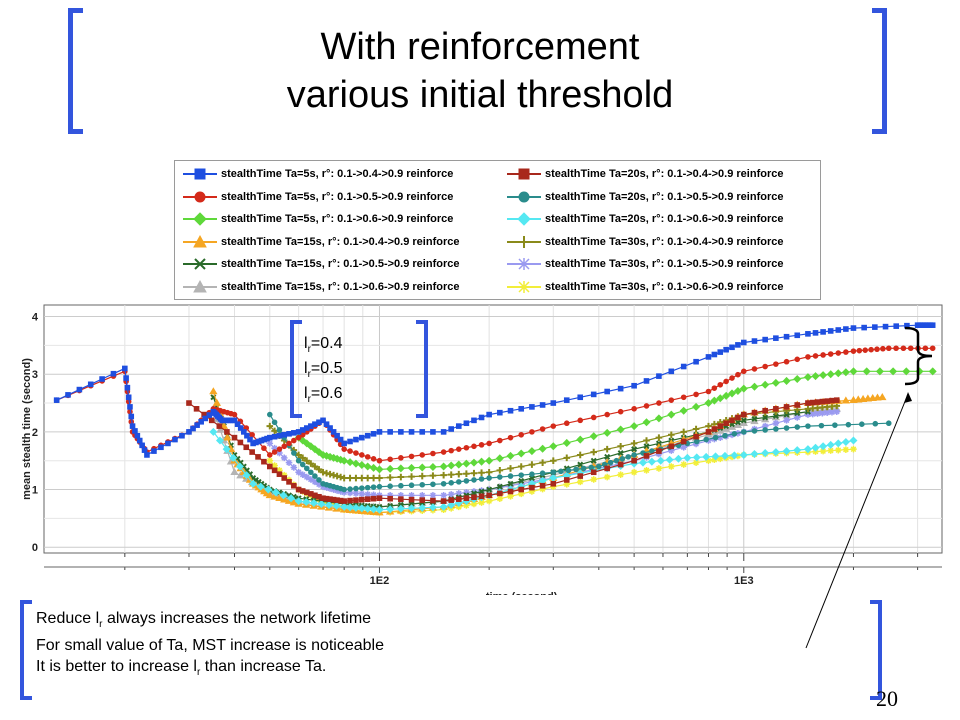 The image size is (960, 720). What do you see at coordinates (323, 345) in the screenshot?
I see `lr-label-1: lr=0.4` at bounding box center [323, 345].